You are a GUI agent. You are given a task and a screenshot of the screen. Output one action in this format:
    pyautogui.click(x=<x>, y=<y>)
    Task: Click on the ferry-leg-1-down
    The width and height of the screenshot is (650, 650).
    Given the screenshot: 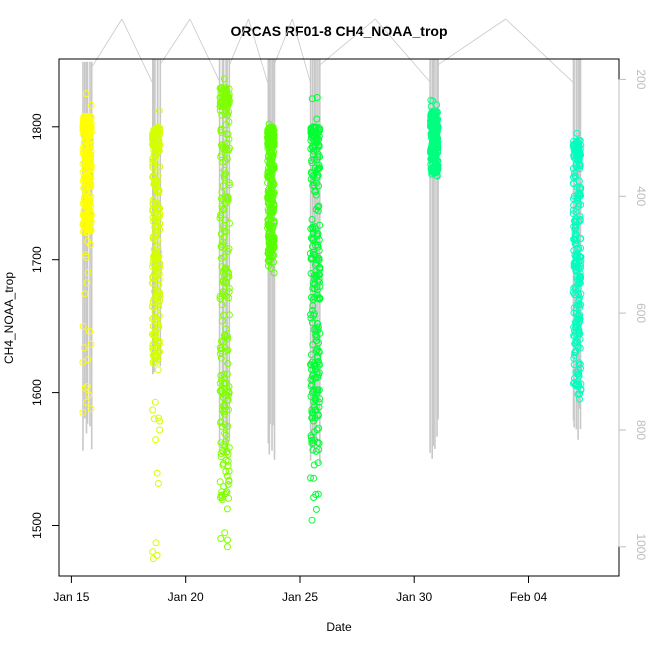 What is the action you would take?
    pyautogui.click(x=205, y=50)
    